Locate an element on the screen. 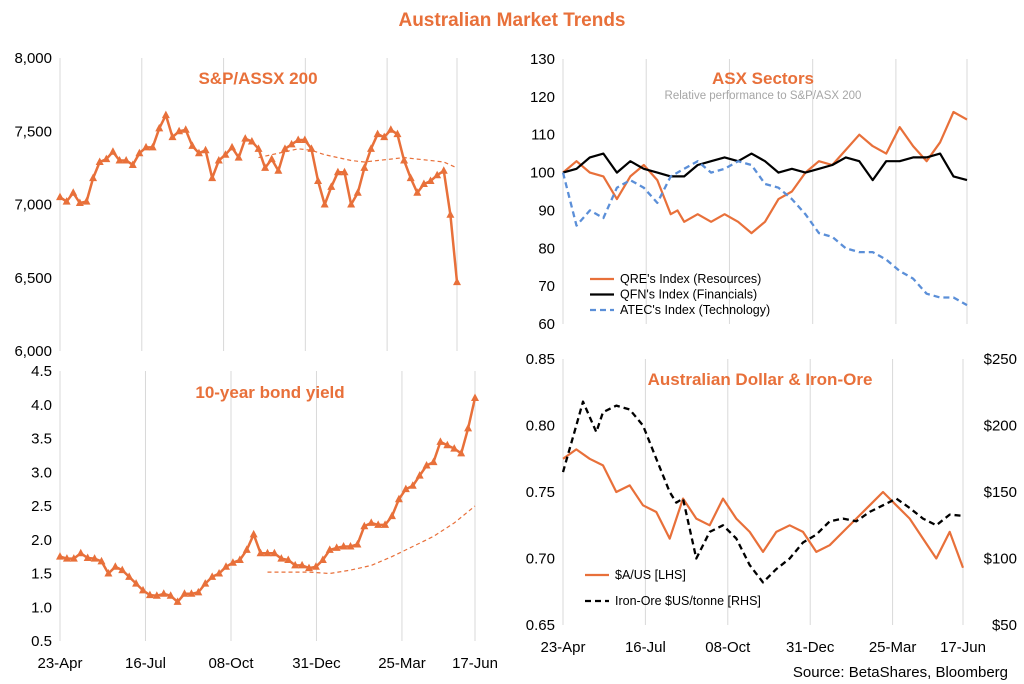 This screenshot has width=1024, height=684. x-tick-label: 31-Dec is located at coordinates (810, 647).